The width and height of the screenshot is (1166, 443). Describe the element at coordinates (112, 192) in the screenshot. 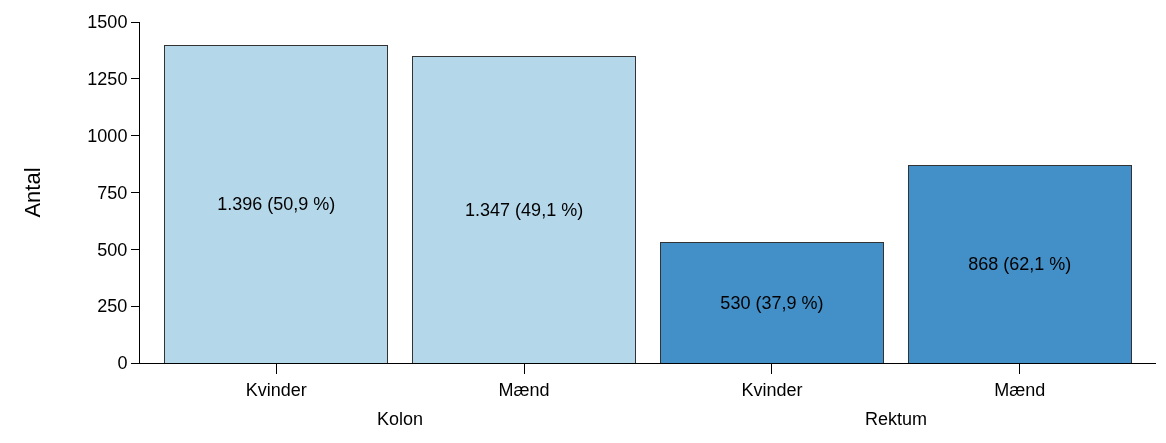

I see `y-tick-label: 750` at that location.